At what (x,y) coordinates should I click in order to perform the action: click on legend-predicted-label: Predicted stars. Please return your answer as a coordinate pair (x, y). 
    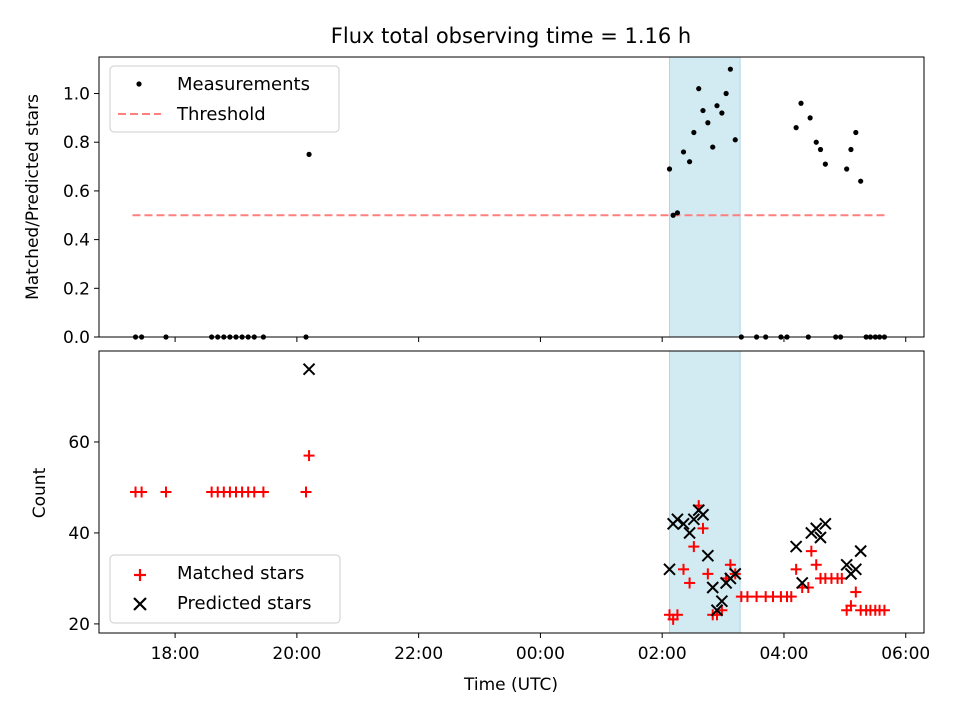
    Looking at the image, I should click on (244, 603).